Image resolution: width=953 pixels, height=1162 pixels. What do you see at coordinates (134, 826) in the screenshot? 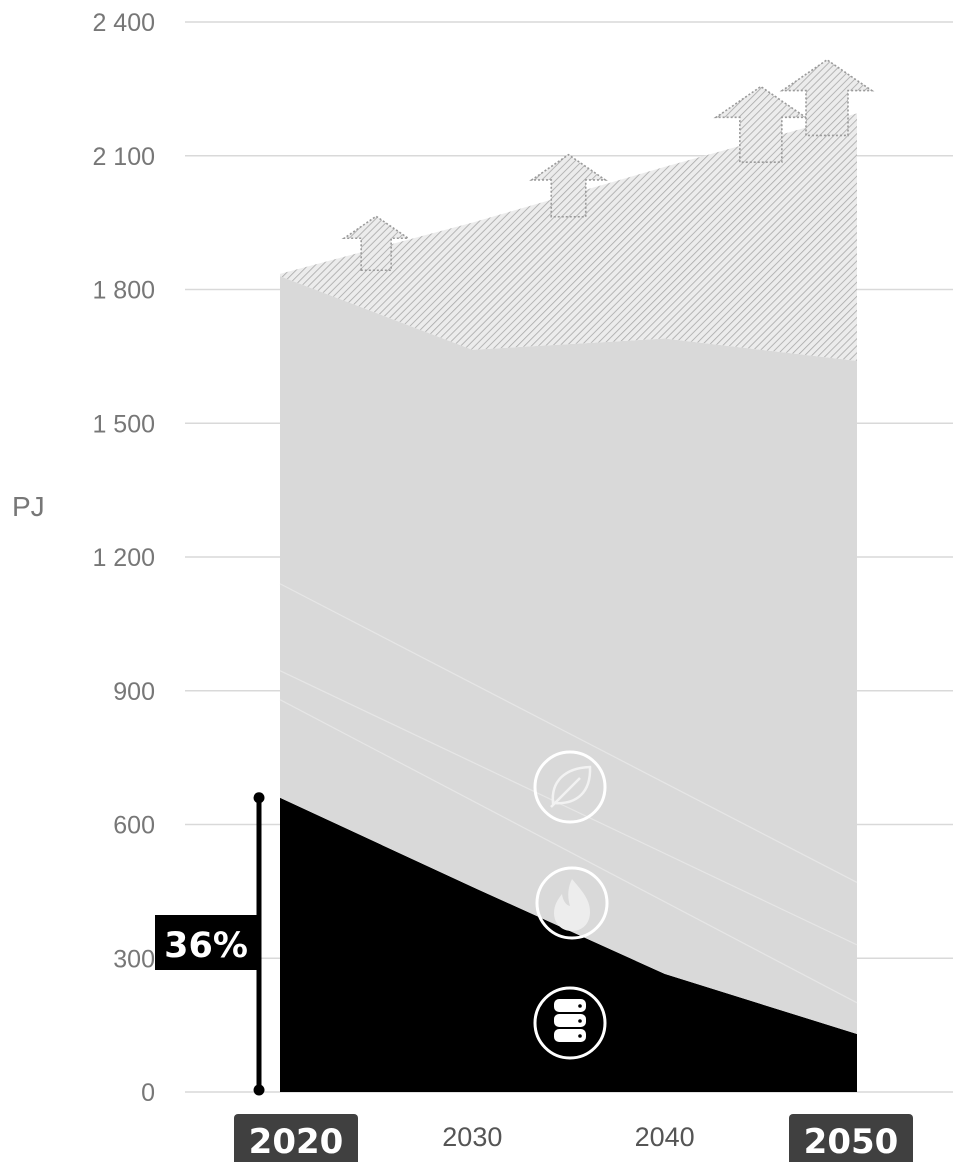
I see `y-tick-label: 600` at bounding box center [134, 826].